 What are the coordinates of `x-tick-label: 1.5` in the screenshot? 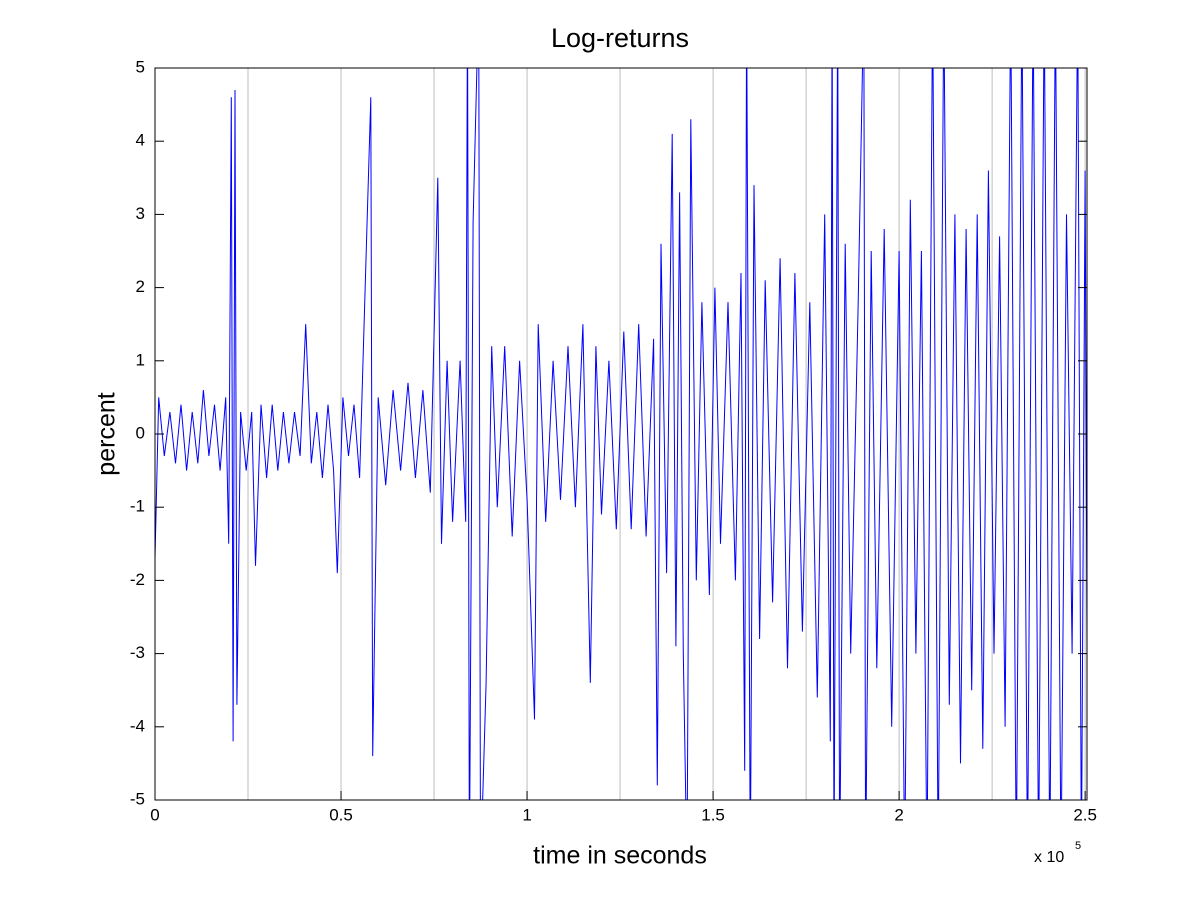 It's located at (713, 814).